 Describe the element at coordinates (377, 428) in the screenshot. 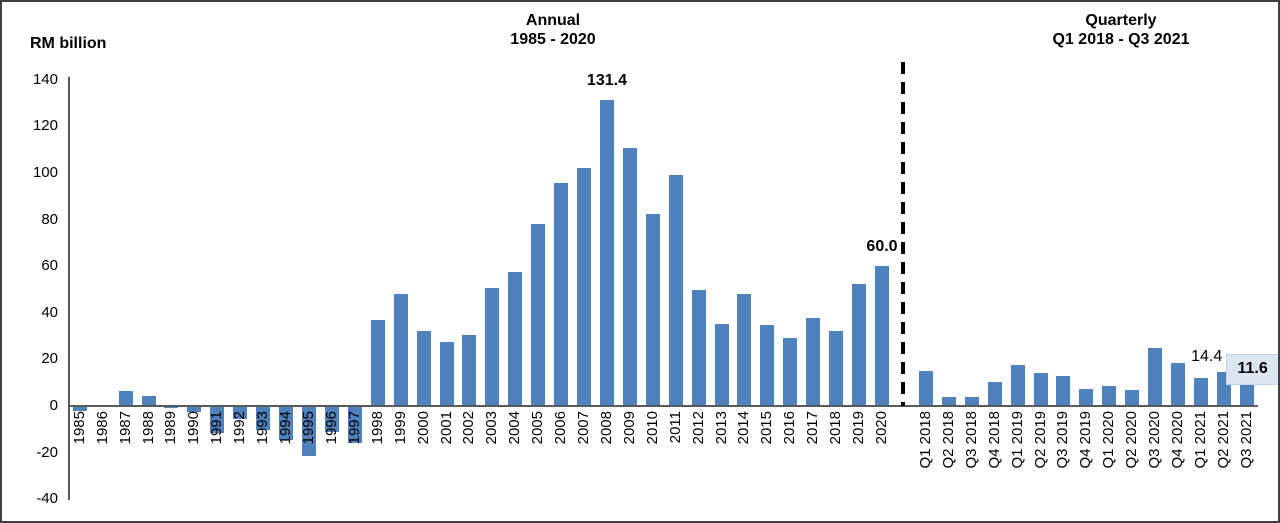

I see `x-label-1998: 1998` at that location.